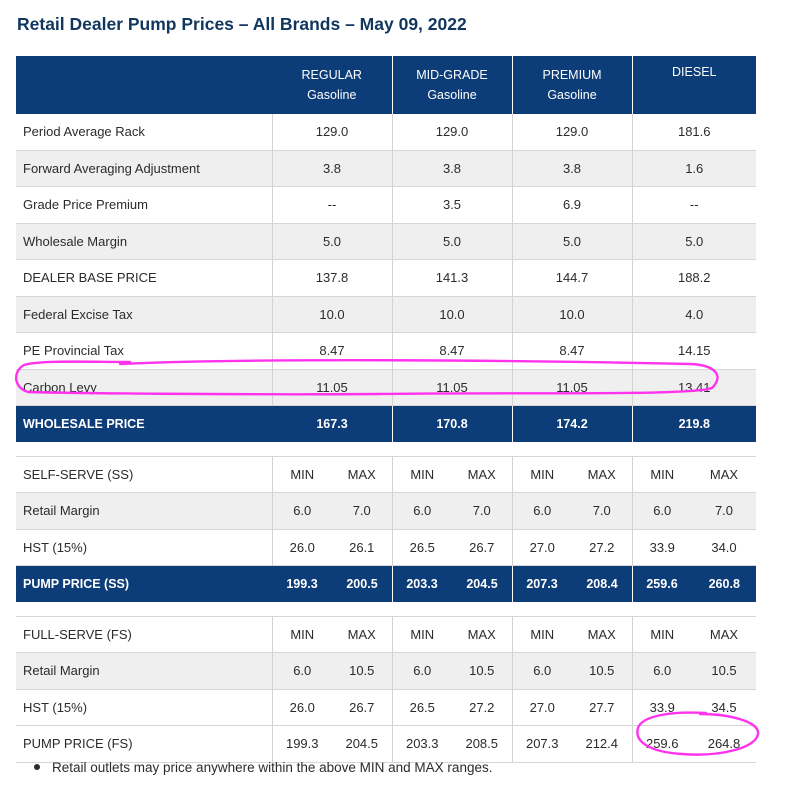  What do you see at coordinates (602, 707) in the screenshot?
I see `value-cell: 27.7` at bounding box center [602, 707].